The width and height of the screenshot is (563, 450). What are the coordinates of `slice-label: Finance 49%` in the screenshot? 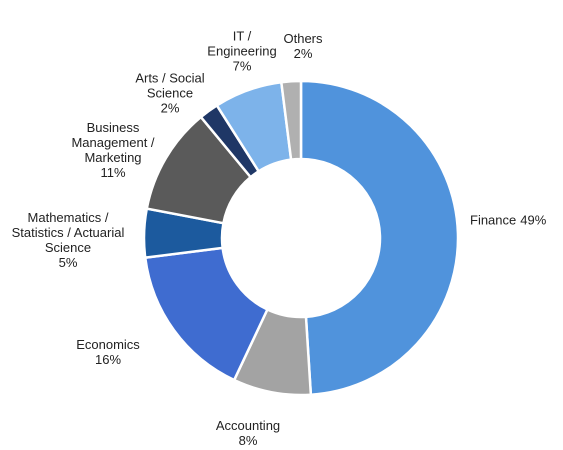 It's located at (508, 220).